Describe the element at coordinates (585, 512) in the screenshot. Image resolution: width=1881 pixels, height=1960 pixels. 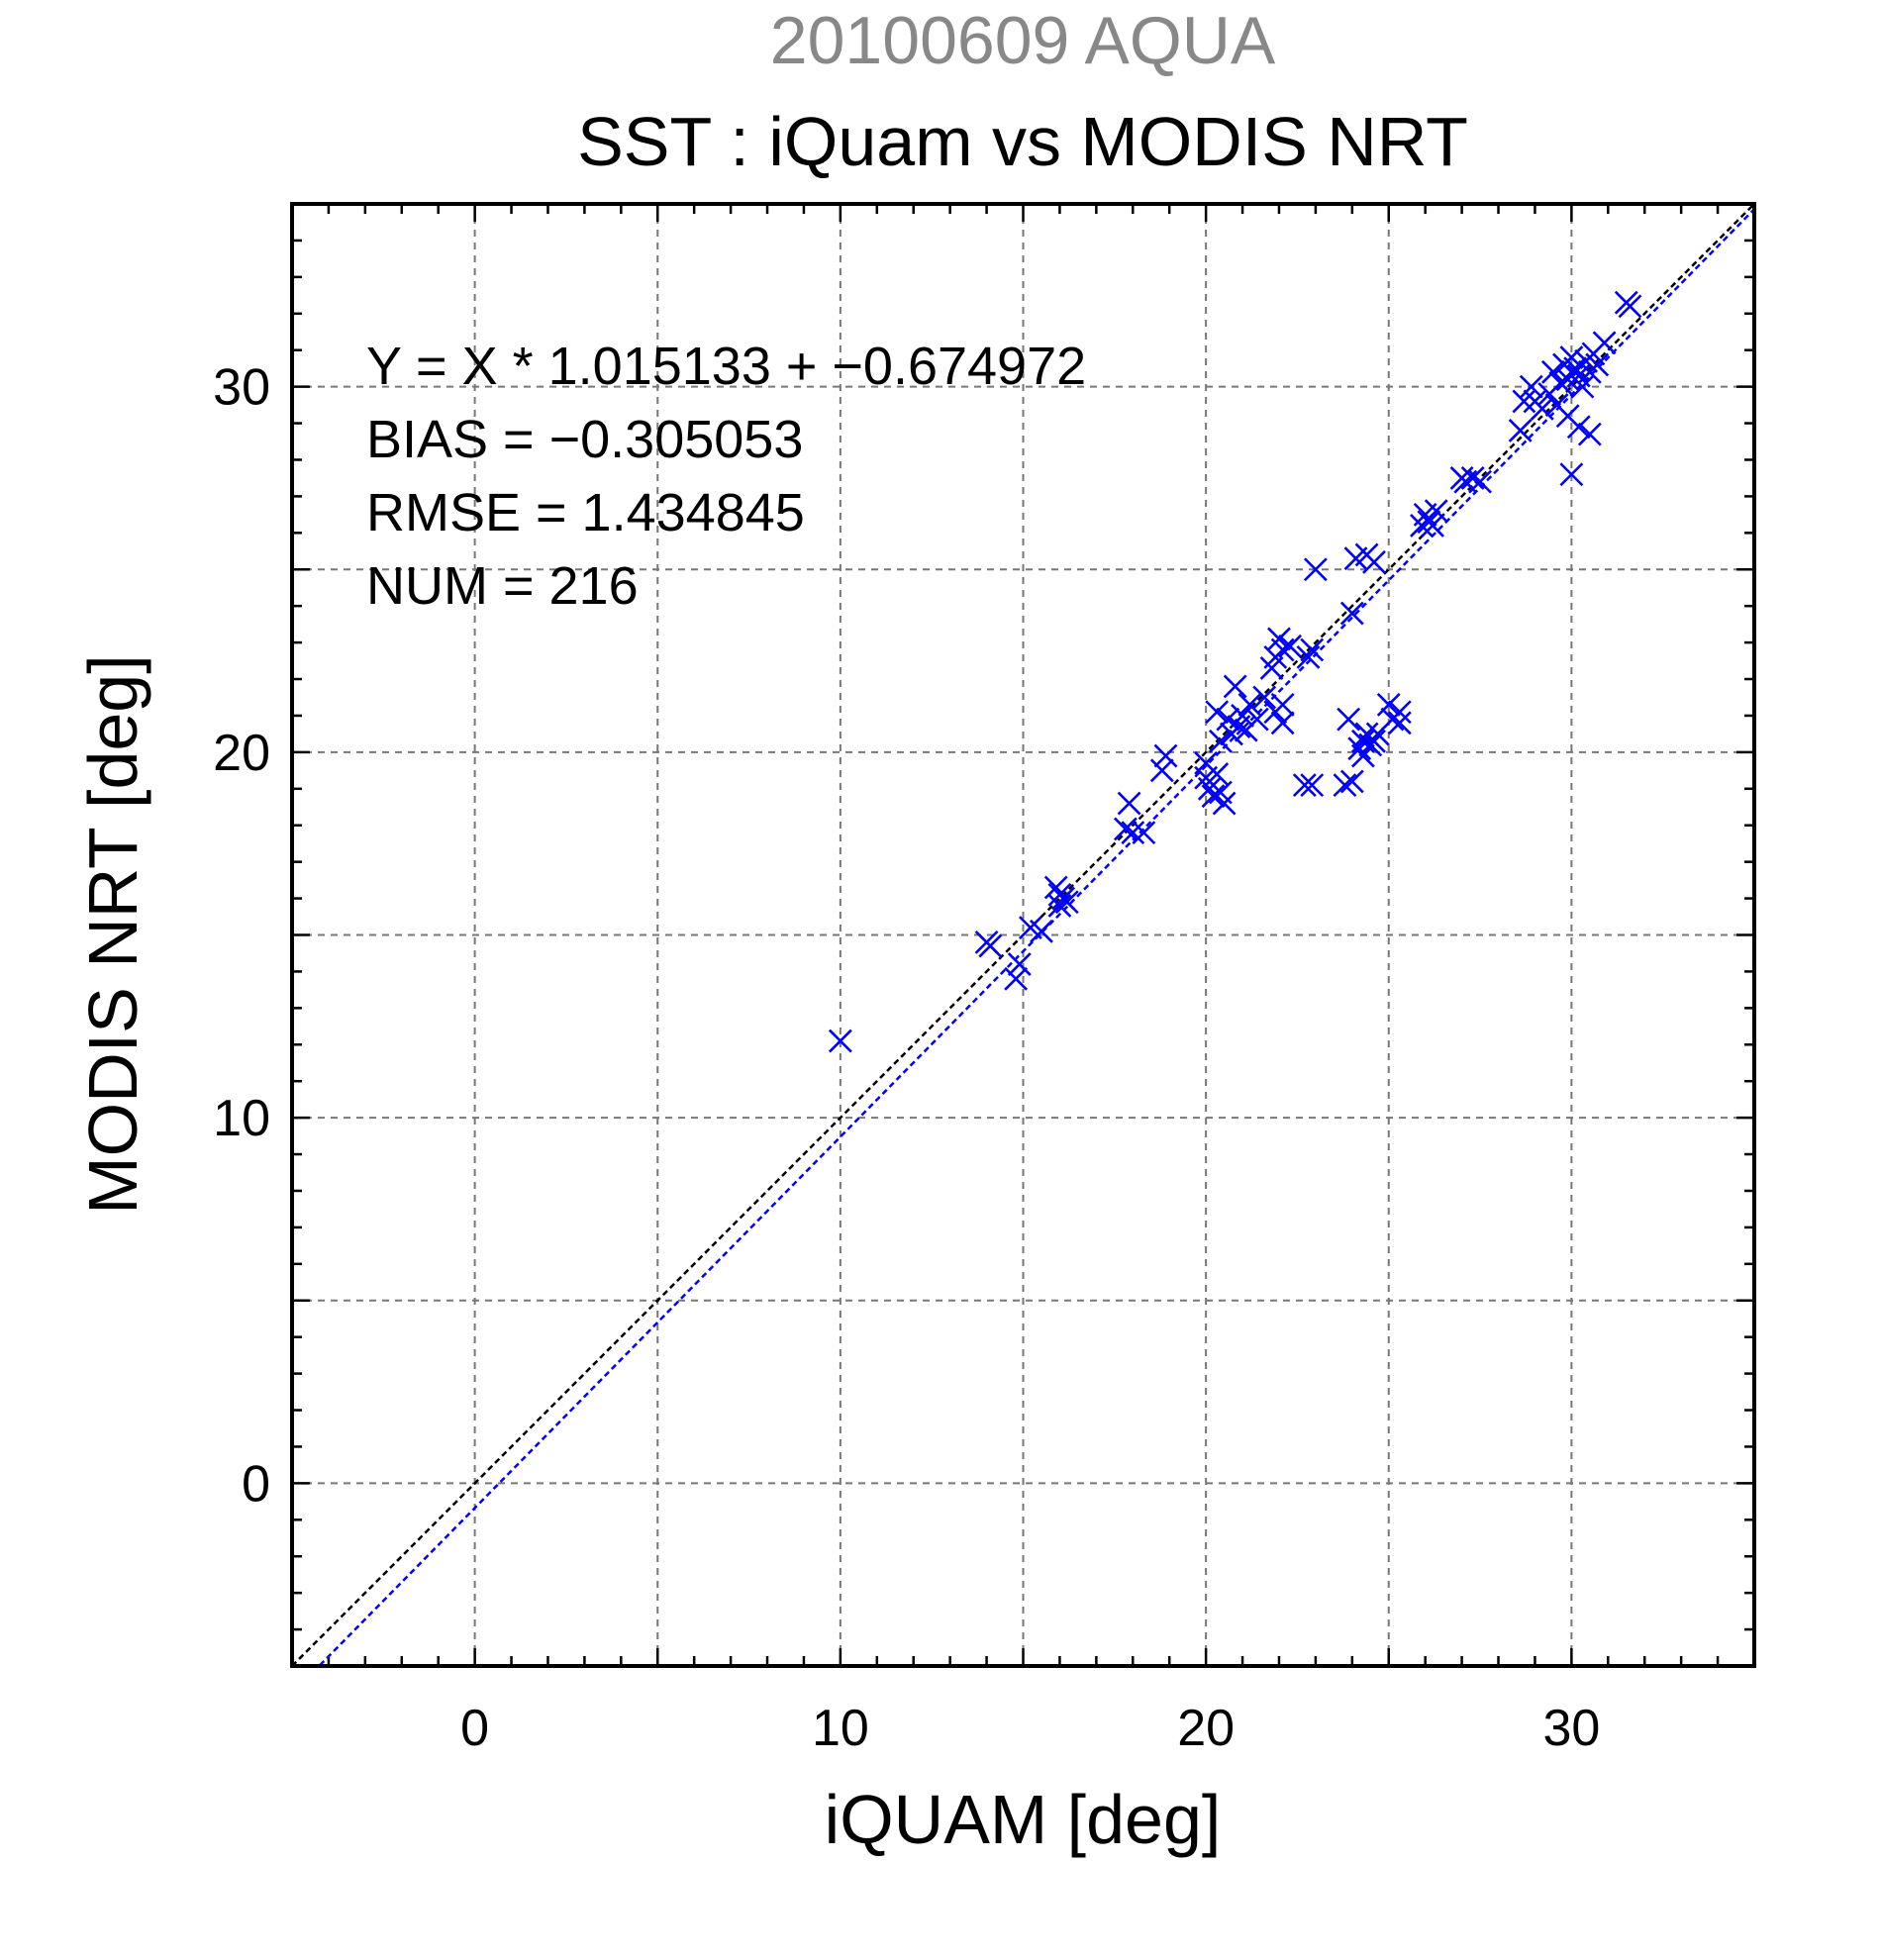
I see `stats-rmse: RMSE = 1.434845` at that location.